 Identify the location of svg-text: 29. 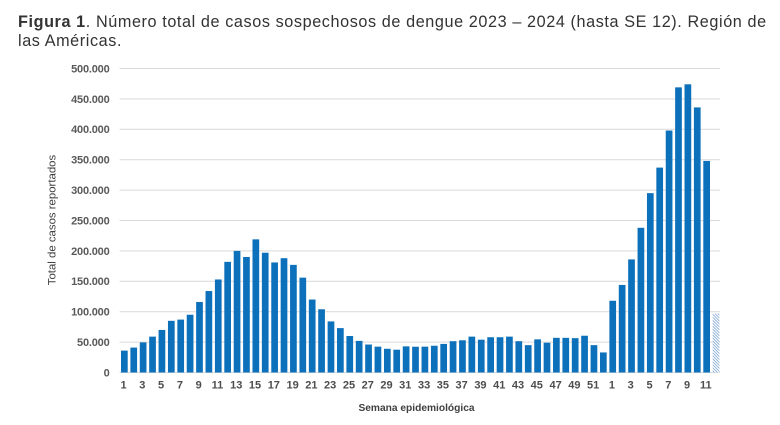
(386, 386).